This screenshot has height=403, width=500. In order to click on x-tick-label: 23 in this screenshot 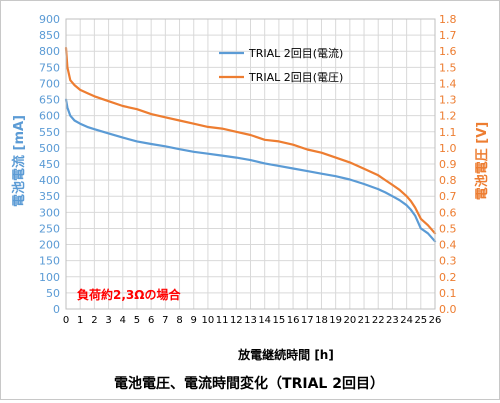, I will do `click(392, 320)`.